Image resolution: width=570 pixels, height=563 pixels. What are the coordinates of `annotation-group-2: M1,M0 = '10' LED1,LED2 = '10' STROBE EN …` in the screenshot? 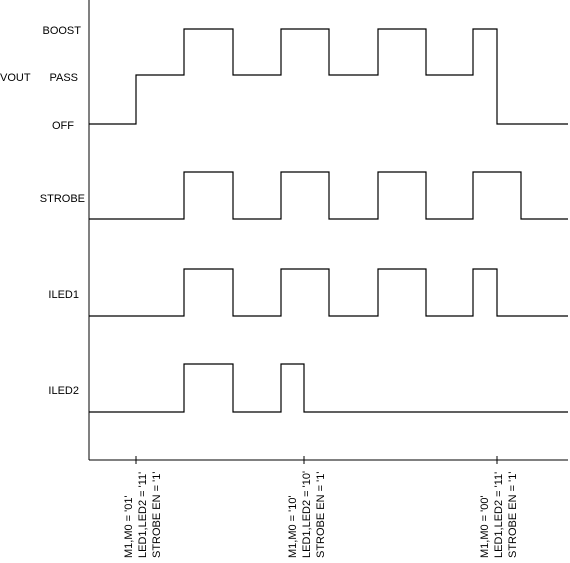 It's located at (307, 514).